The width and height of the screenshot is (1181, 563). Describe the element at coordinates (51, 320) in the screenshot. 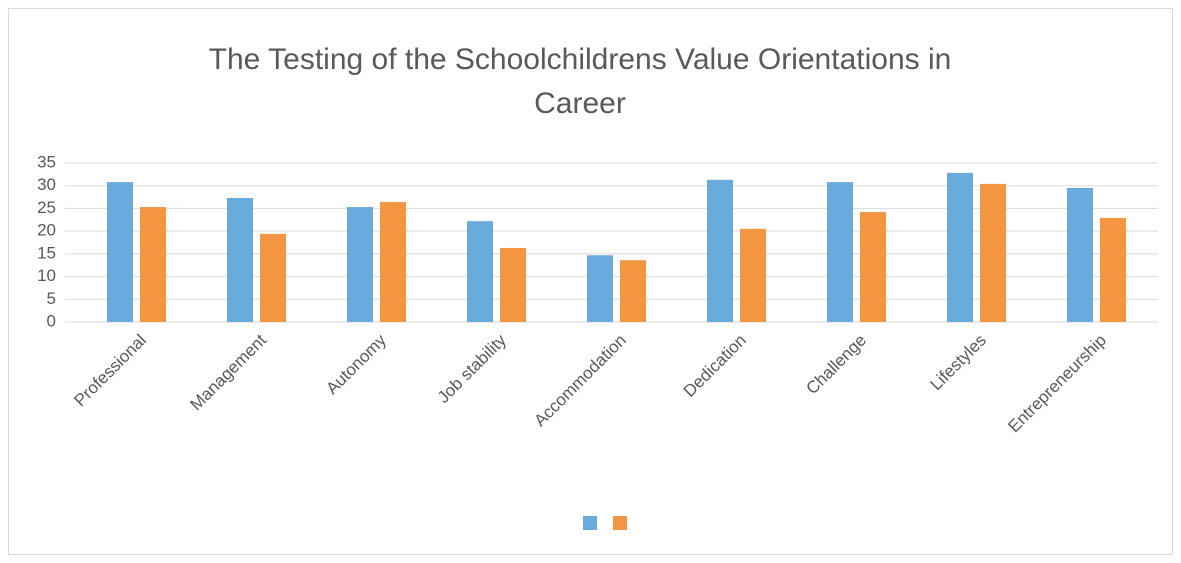

I see `y-tick-label: 0` at that location.